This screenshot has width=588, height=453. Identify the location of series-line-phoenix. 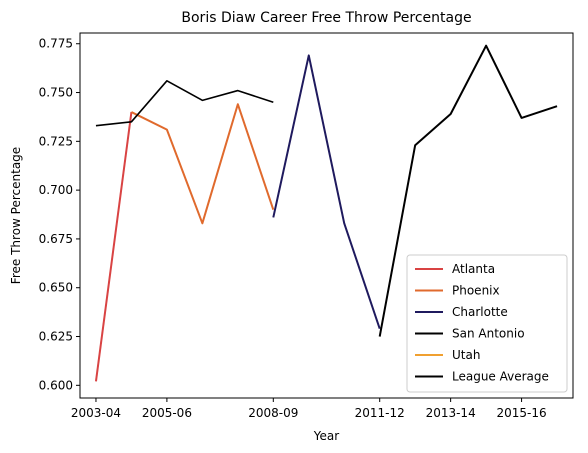
(202, 164).